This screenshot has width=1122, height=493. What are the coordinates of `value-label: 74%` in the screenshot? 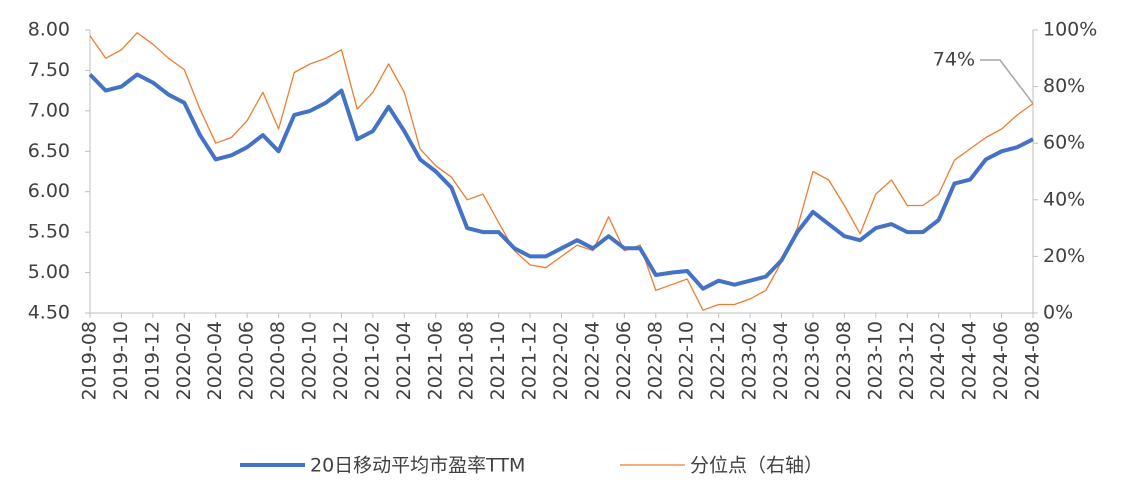 It's located at (954, 60).